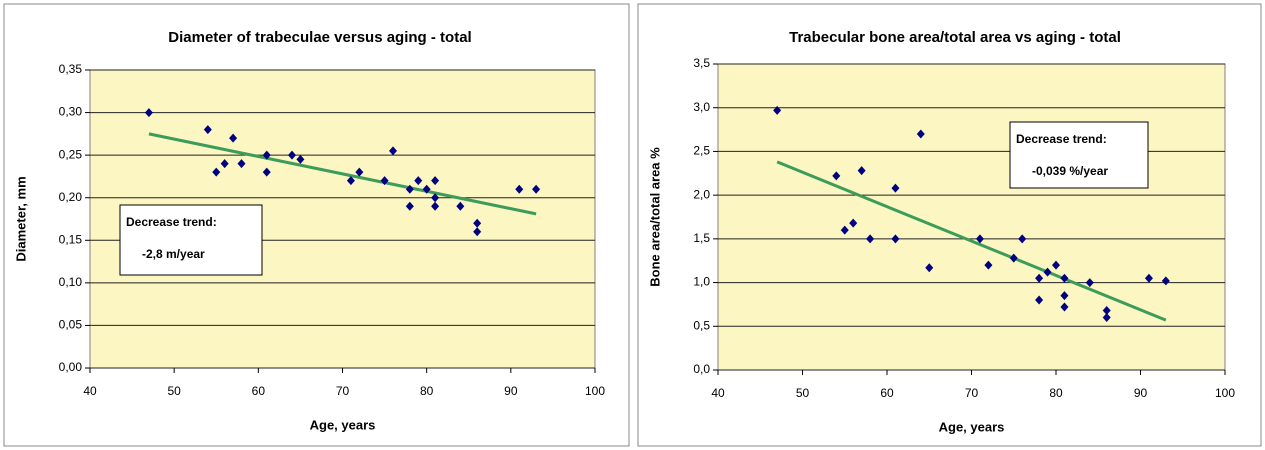 The width and height of the screenshot is (1265, 450). What do you see at coordinates (701, 63) in the screenshot?
I see `y-tick-label: 3,5` at bounding box center [701, 63].